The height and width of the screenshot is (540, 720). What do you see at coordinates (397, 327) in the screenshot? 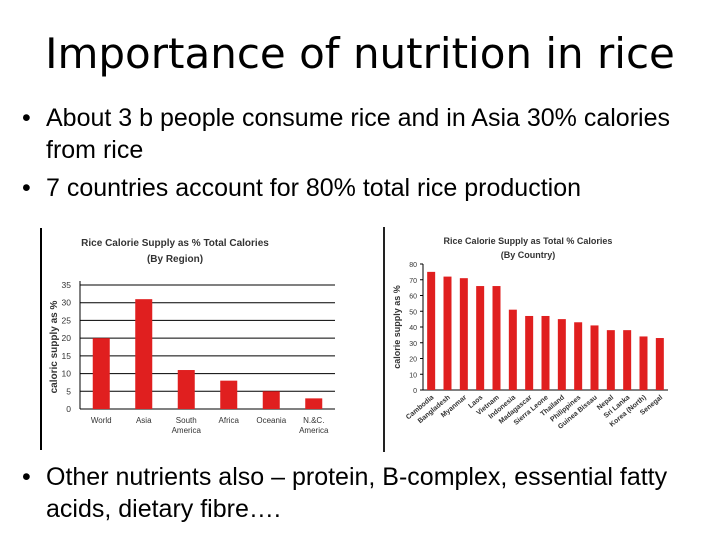
I see `y-axis-label: calorie supply as %` at bounding box center [397, 327].